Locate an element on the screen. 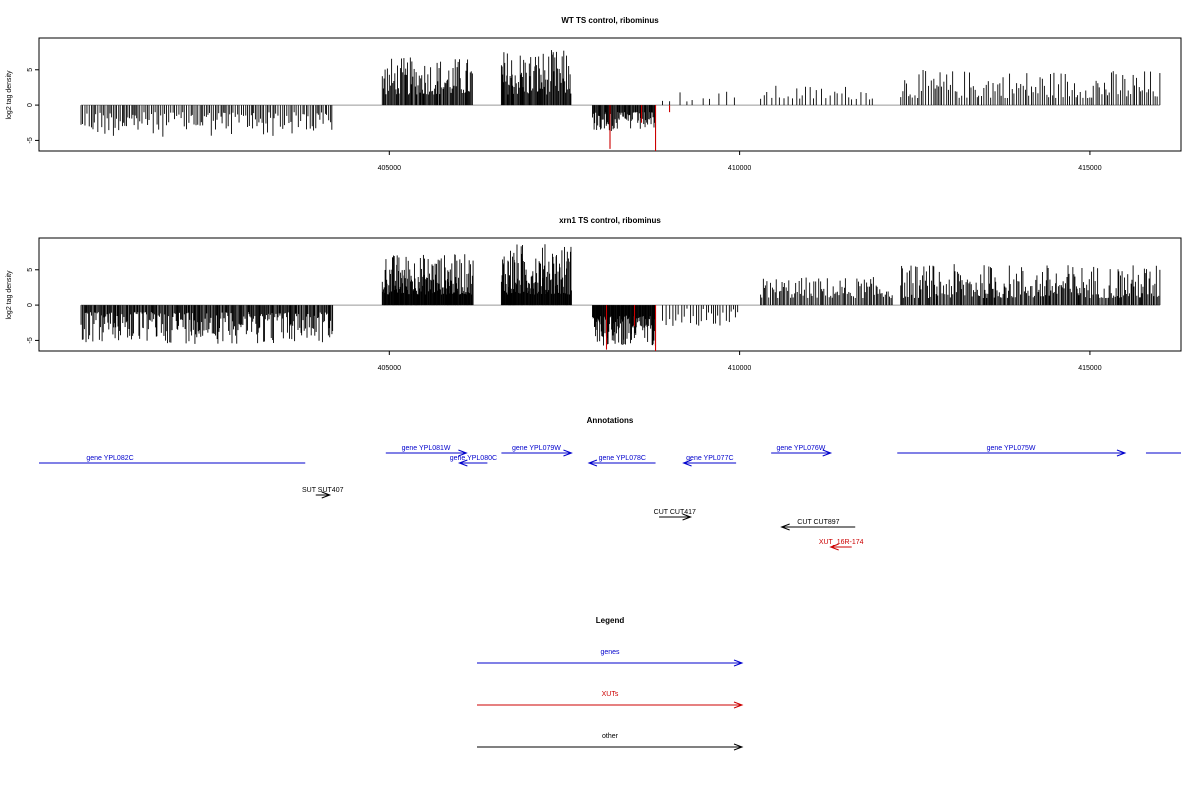 The image size is (1200, 800). legend-title: Legend is located at coordinates (610, 620).